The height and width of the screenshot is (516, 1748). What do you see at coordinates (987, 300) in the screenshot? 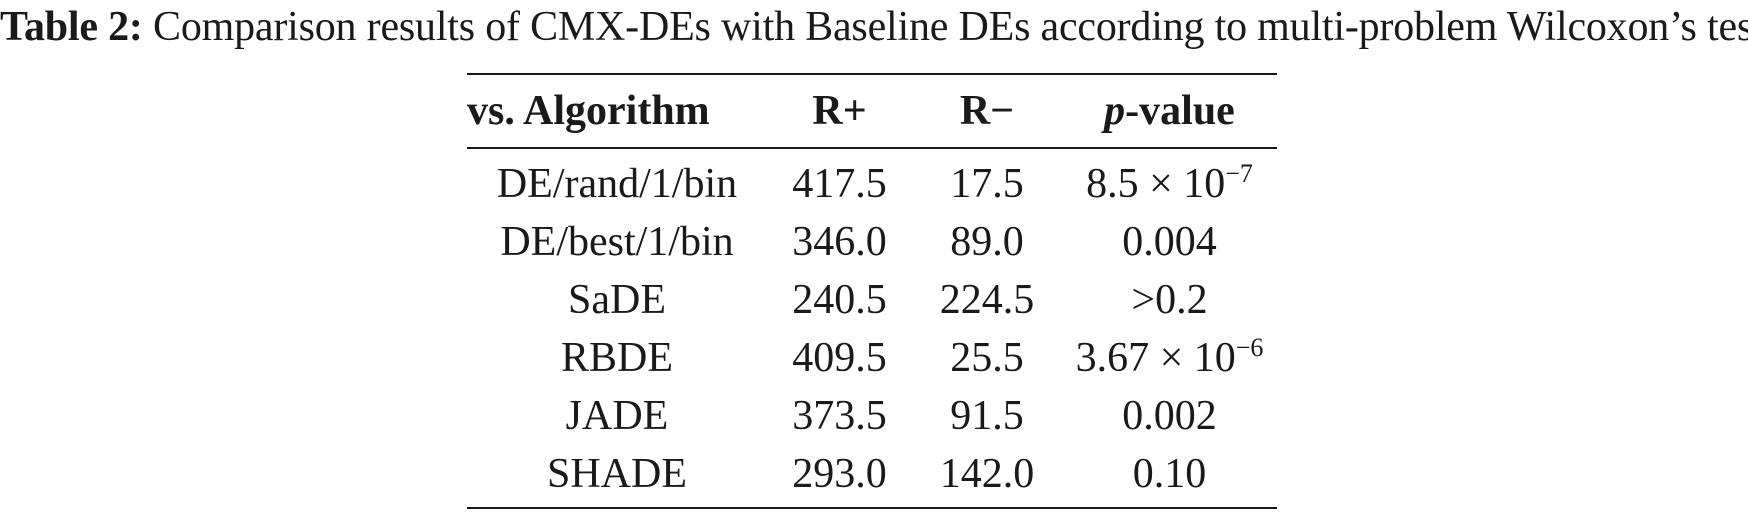
I see `cell-r-minus: 224.5` at bounding box center [987, 300].